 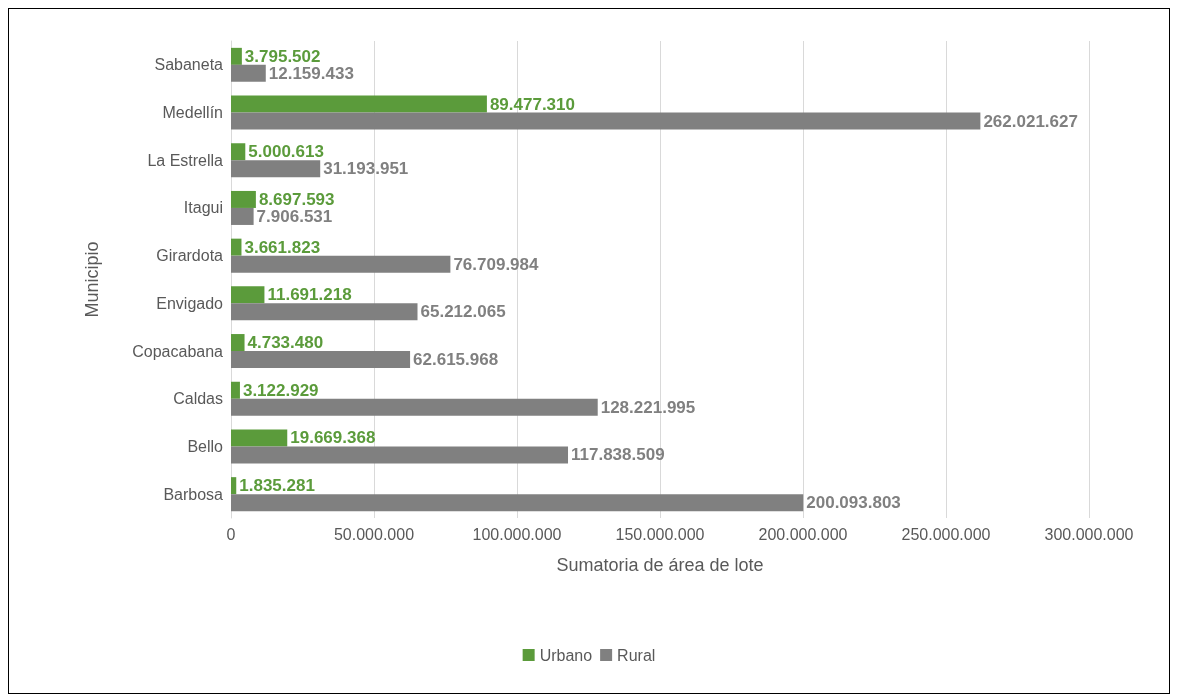 What do you see at coordinates (311, 73) in the screenshot?
I see `data-label: 12.159.433` at bounding box center [311, 73].